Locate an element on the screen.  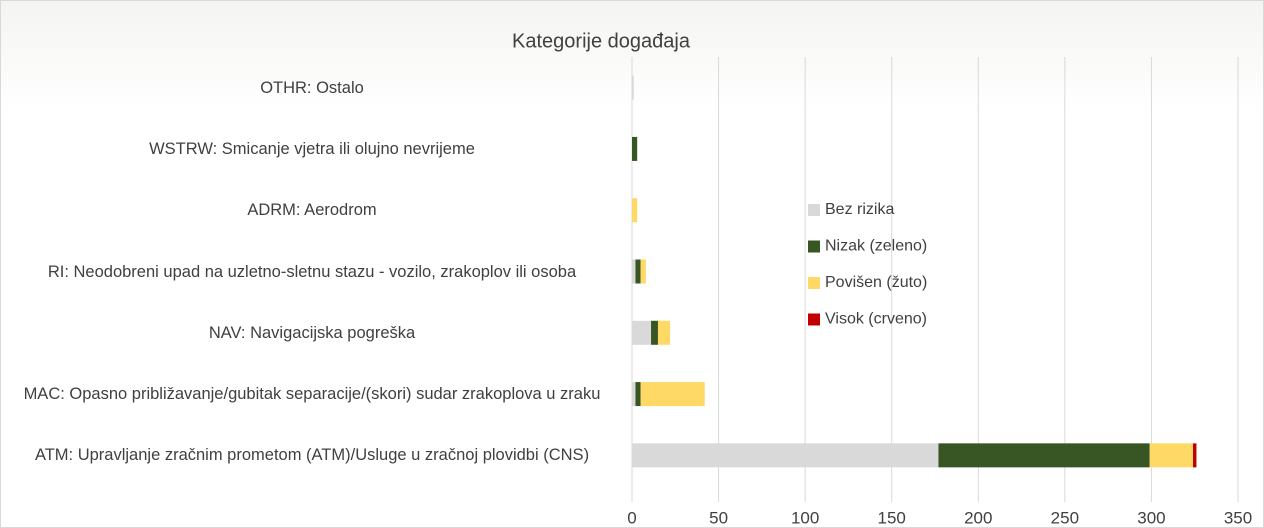
legend-label: Povišen (žuto) is located at coordinates (876, 282).